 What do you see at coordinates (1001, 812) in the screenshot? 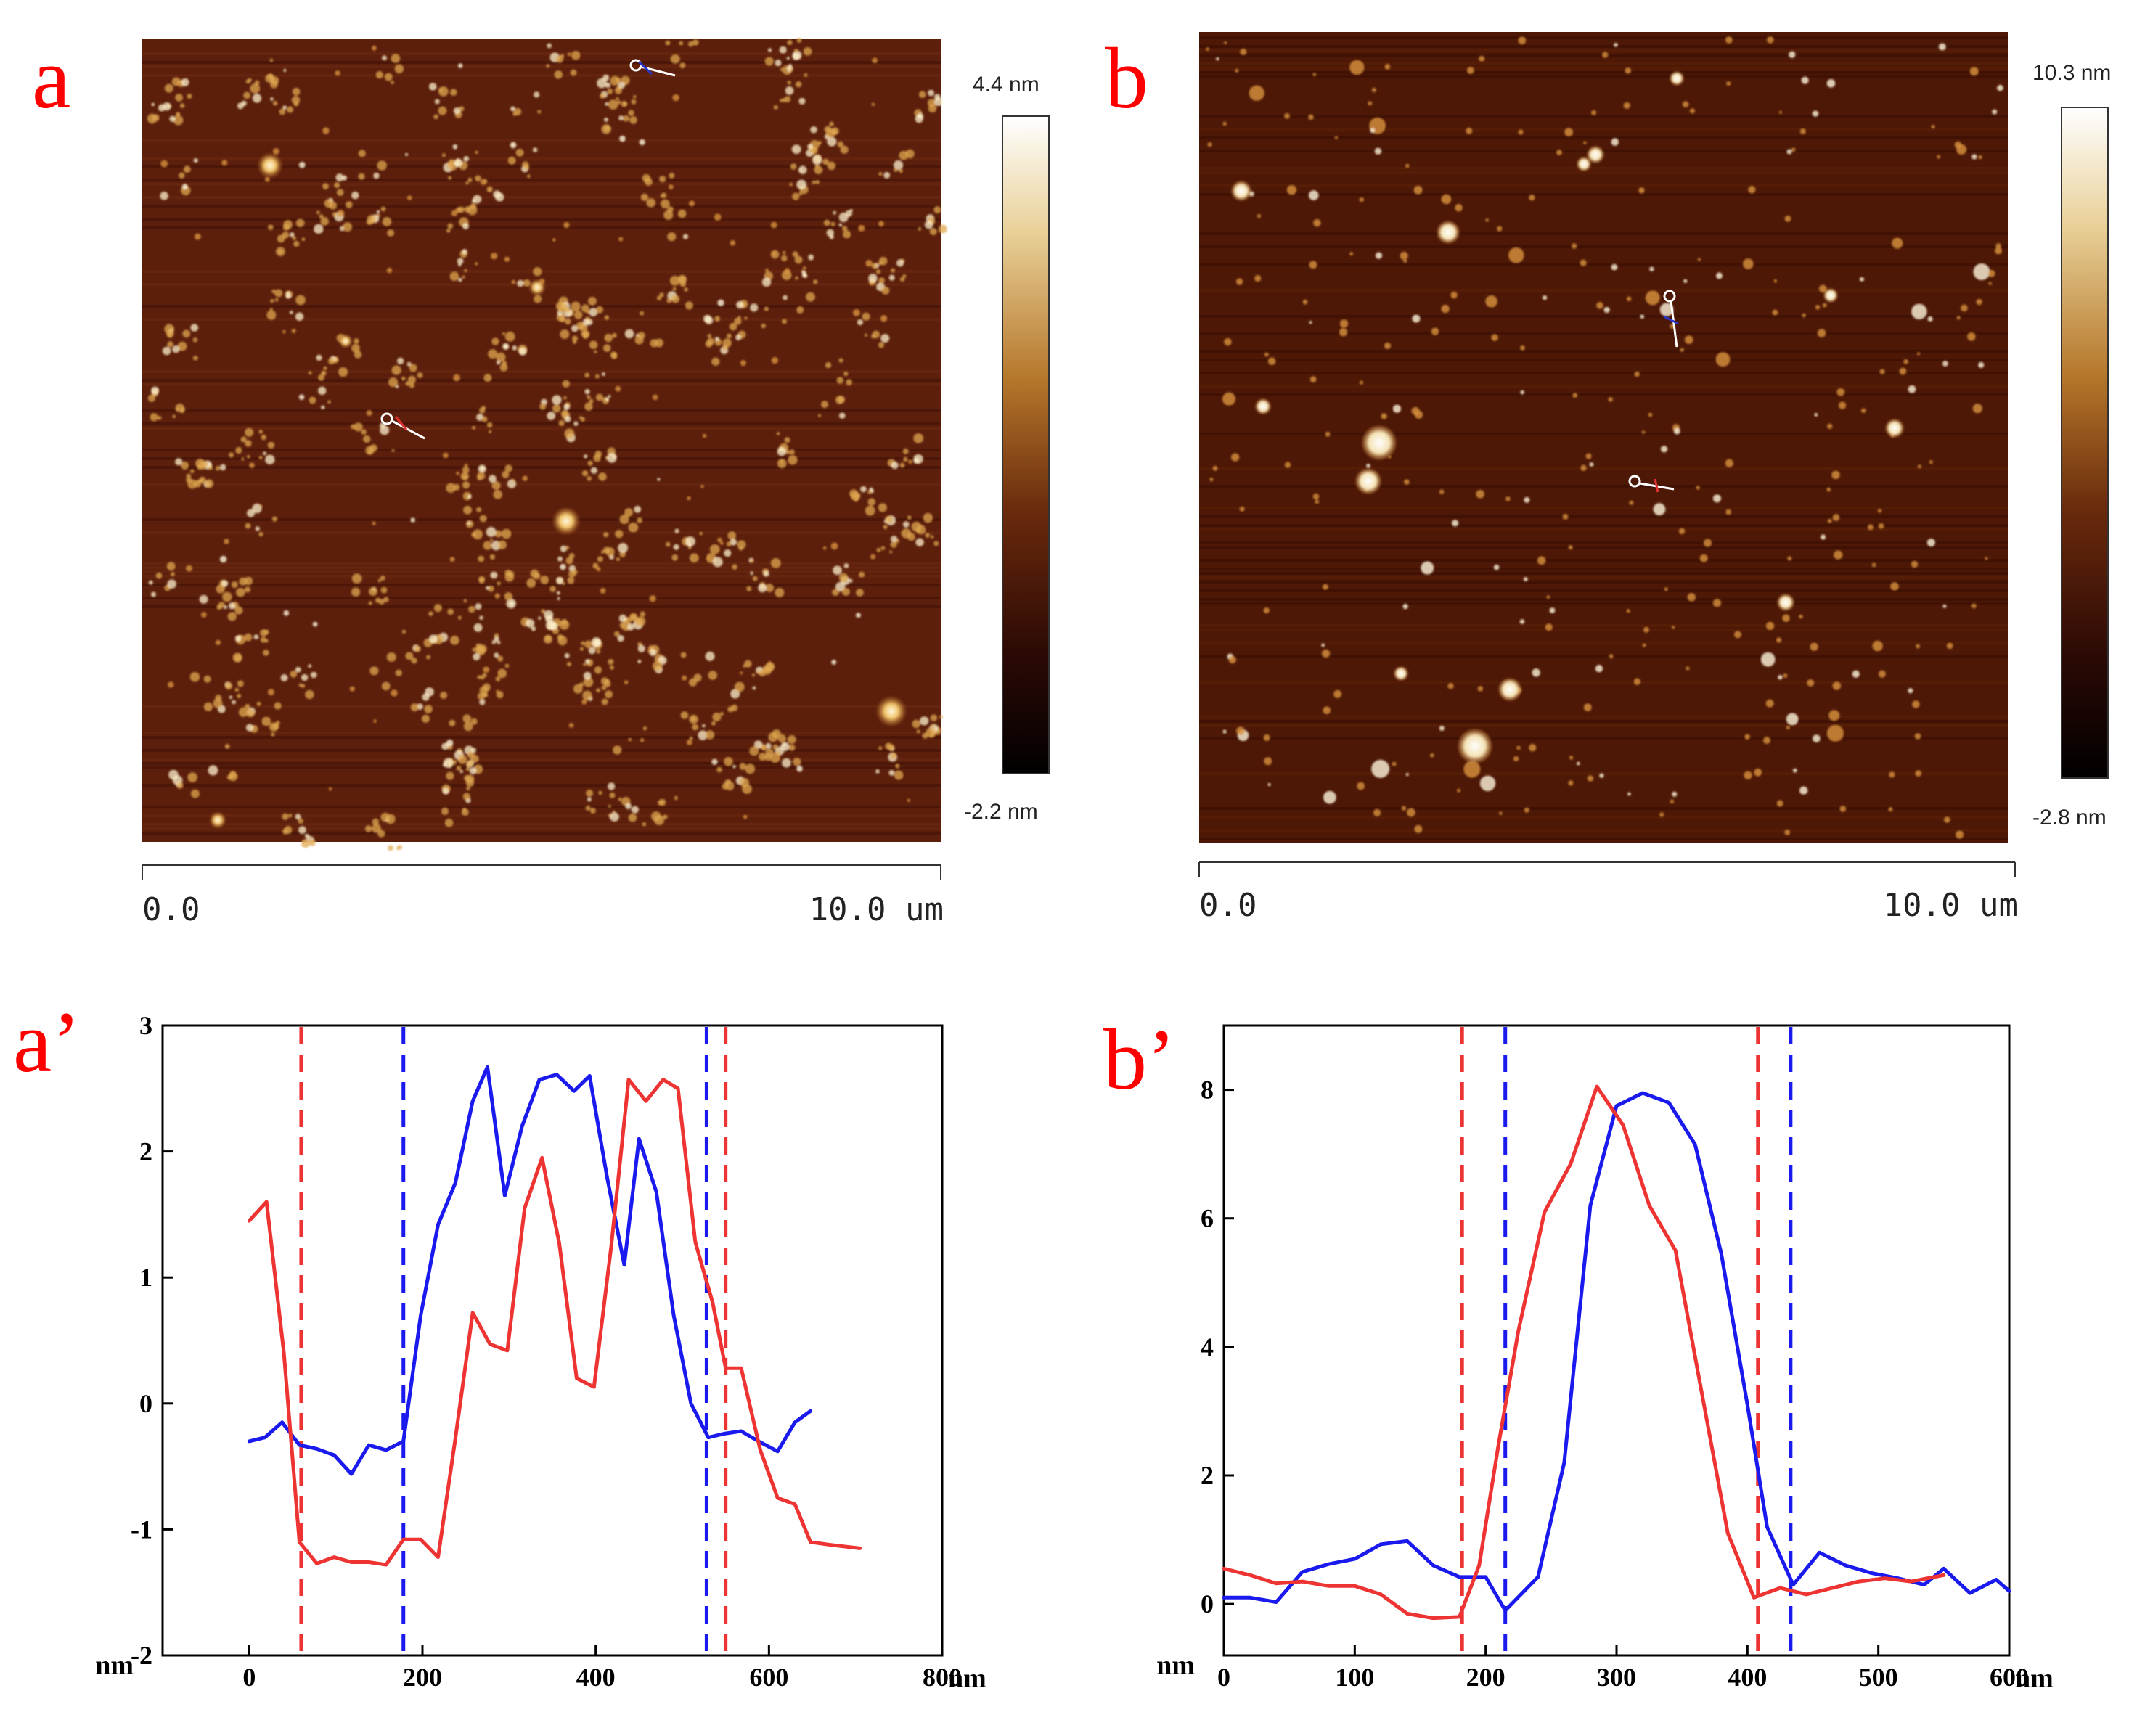
I see `colorbar-a-min: -2.2 nm` at bounding box center [1001, 812].